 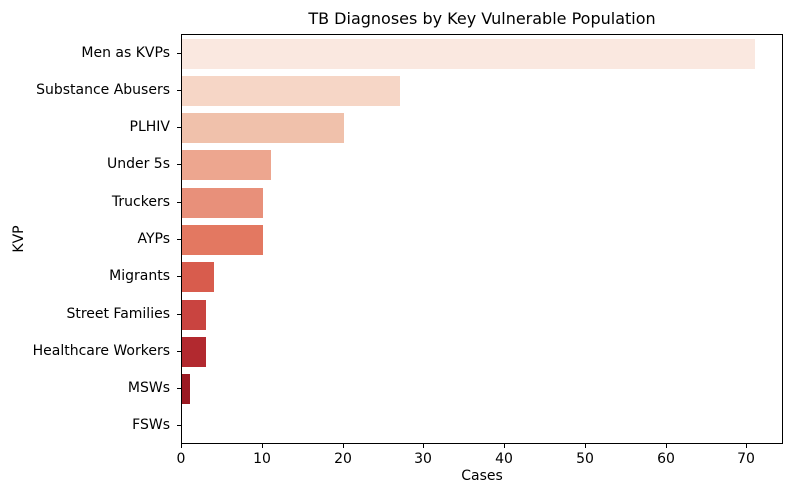 What do you see at coordinates (138, 164) in the screenshot?
I see `y-tick-label-under-5s: Under 5s` at bounding box center [138, 164].